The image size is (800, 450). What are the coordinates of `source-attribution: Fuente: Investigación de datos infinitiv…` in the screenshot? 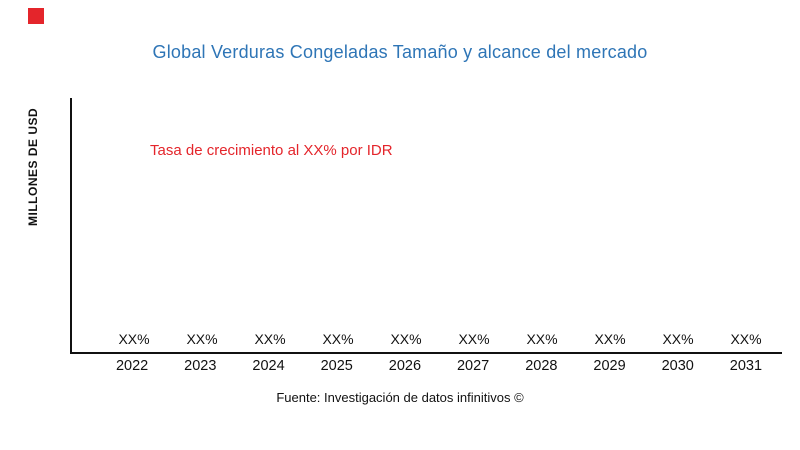 It's located at (400, 397).